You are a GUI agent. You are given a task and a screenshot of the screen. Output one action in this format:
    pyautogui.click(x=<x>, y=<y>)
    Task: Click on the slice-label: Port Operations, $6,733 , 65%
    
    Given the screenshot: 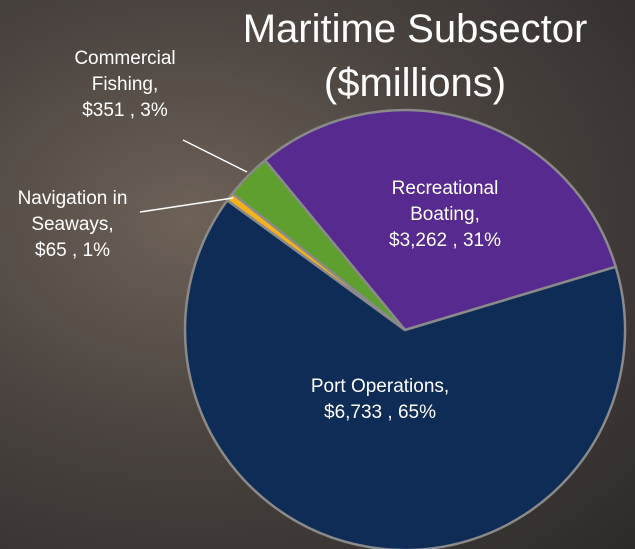 What is the action you would take?
    pyautogui.click(x=380, y=400)
    